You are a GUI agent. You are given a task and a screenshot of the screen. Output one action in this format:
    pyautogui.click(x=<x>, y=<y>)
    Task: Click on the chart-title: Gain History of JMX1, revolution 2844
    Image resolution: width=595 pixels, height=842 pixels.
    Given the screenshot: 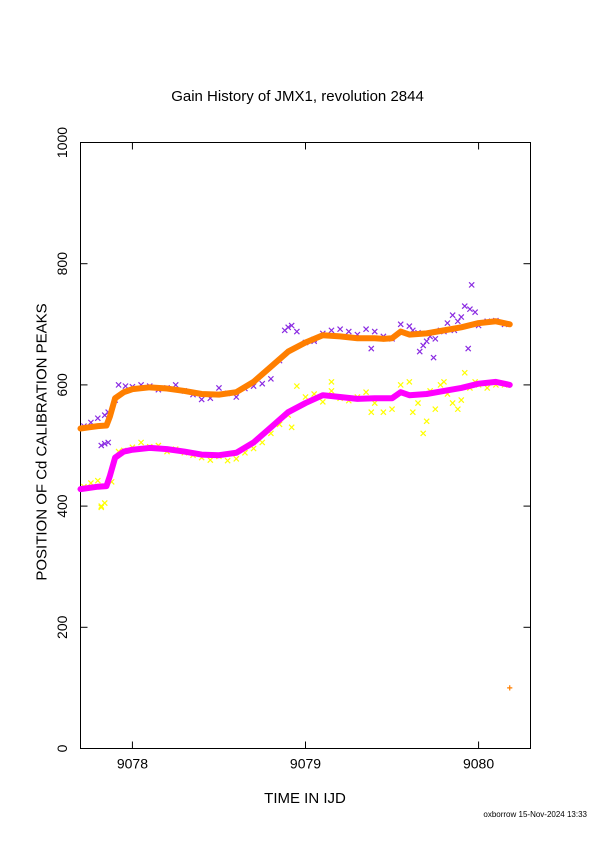 What is the action you would take?
    pyautogui.click(x=297, y=96)
    